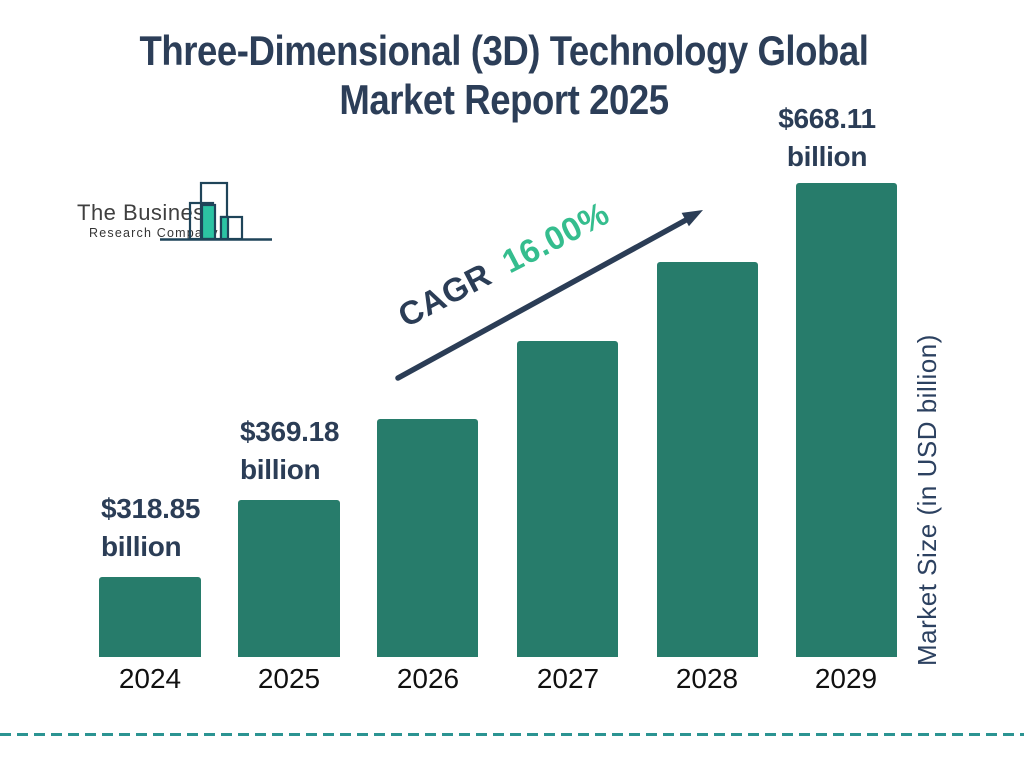 The image size is (1024, 768). Describe the element at coordinates (504, 50) in the screenshot. I see `title-line-1: Three-Dimensional (3D) Technology Global` at that location.